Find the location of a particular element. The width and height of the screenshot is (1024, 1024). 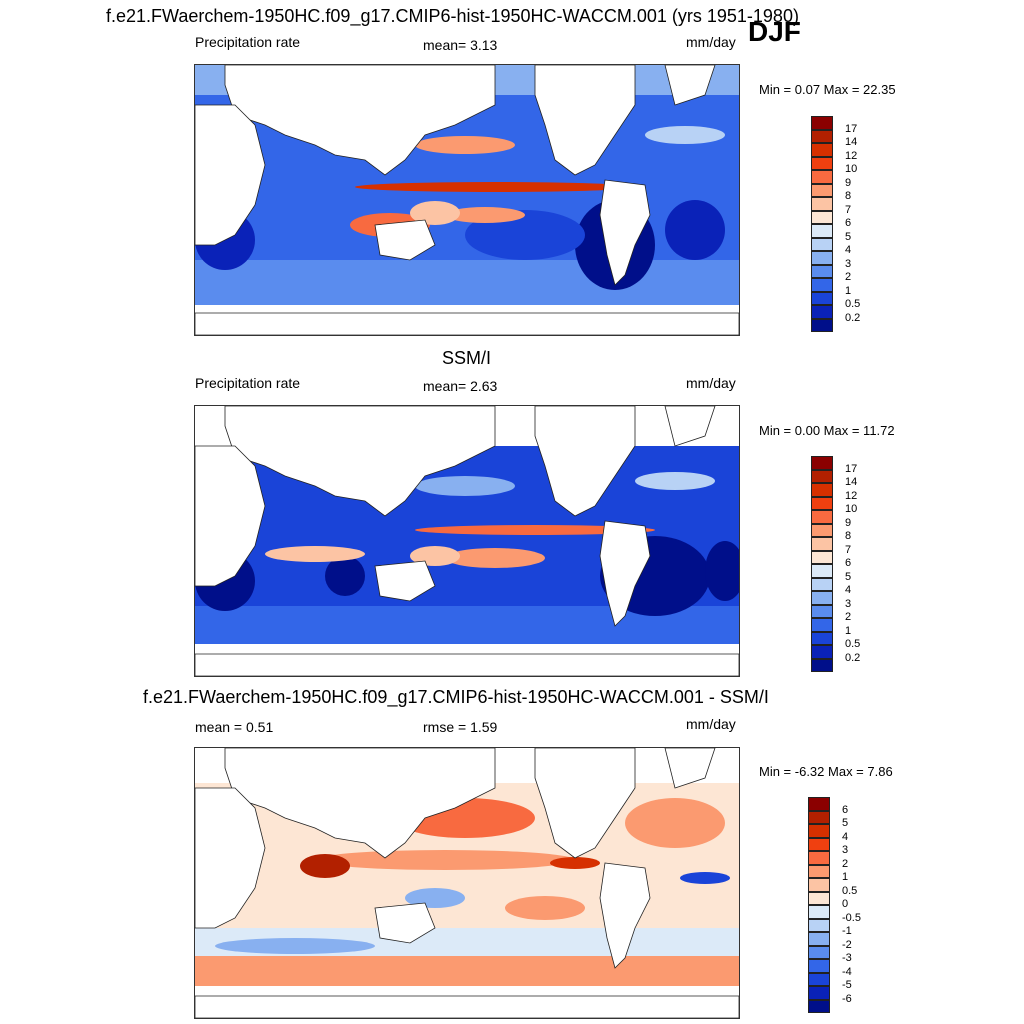

colorbar-tick-label: -4 is located at coordinates (847, 971).